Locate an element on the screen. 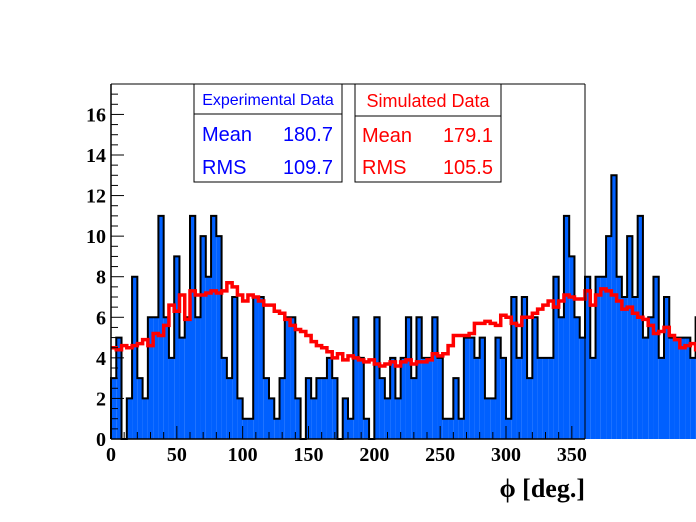  y-tick-label-0: 0 is located at coordinates (101, 440).